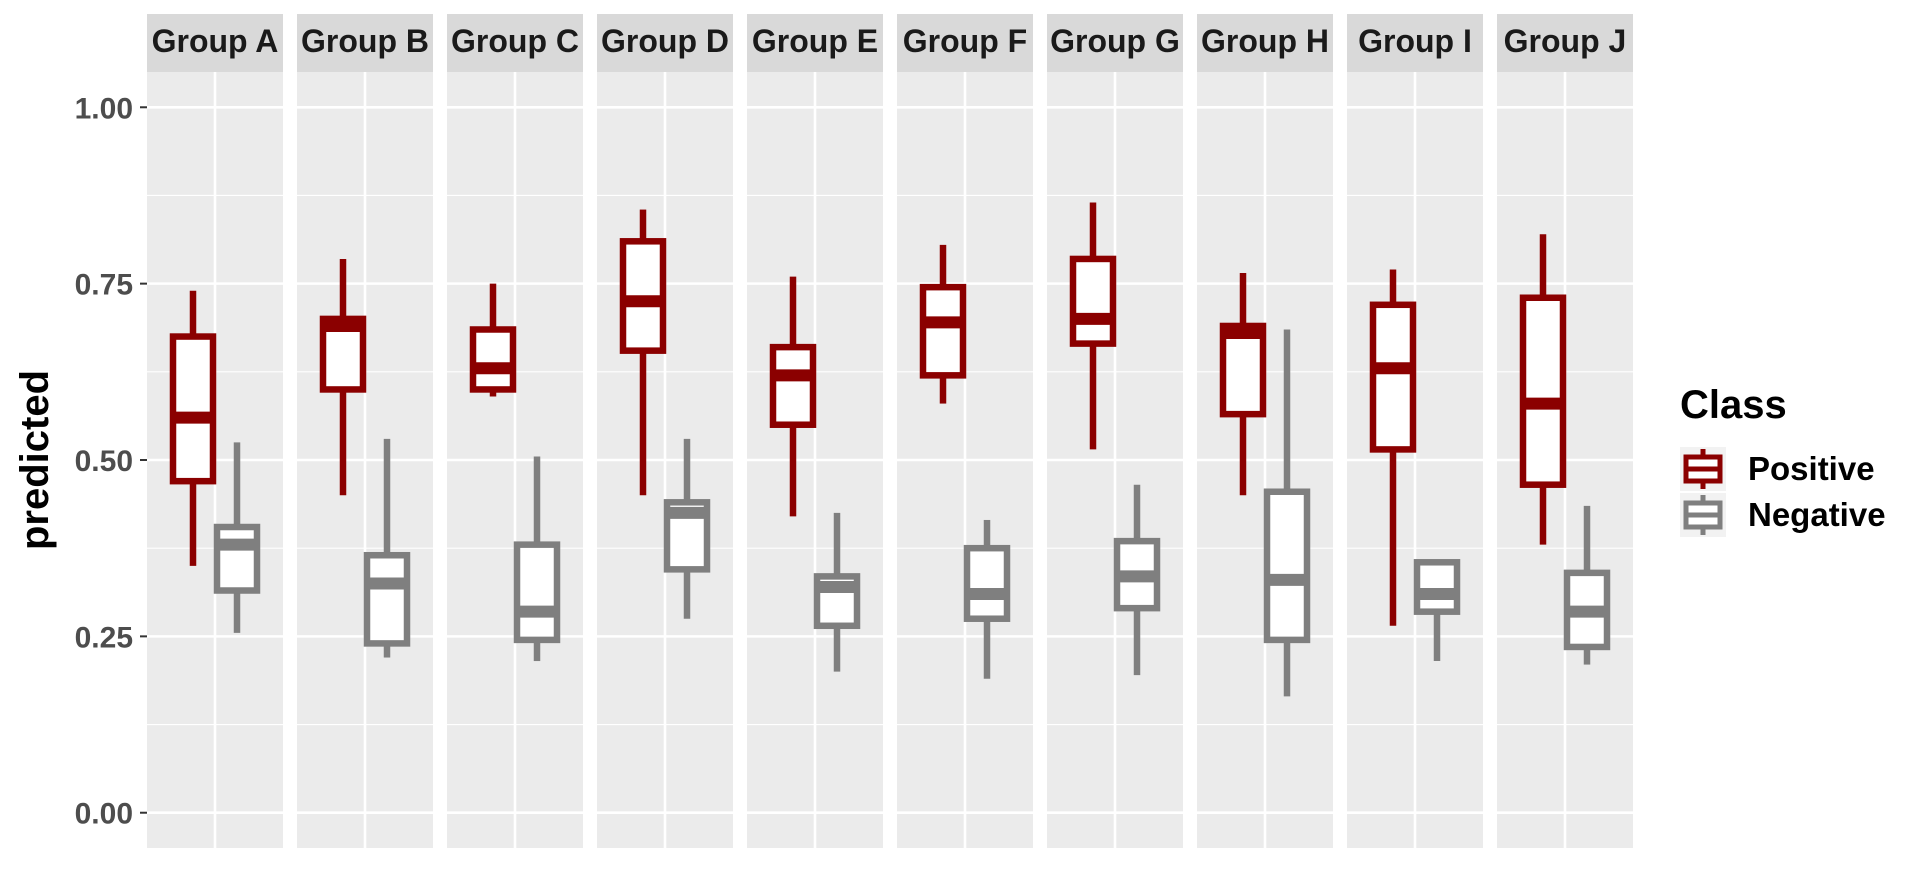 Image resolution: width=1920 pixels, height=870 pixels. What do you see at coordinates (1817, 514) in the screenshot?
I see `legend-label: Negative` at bounding box center [1817, 514].